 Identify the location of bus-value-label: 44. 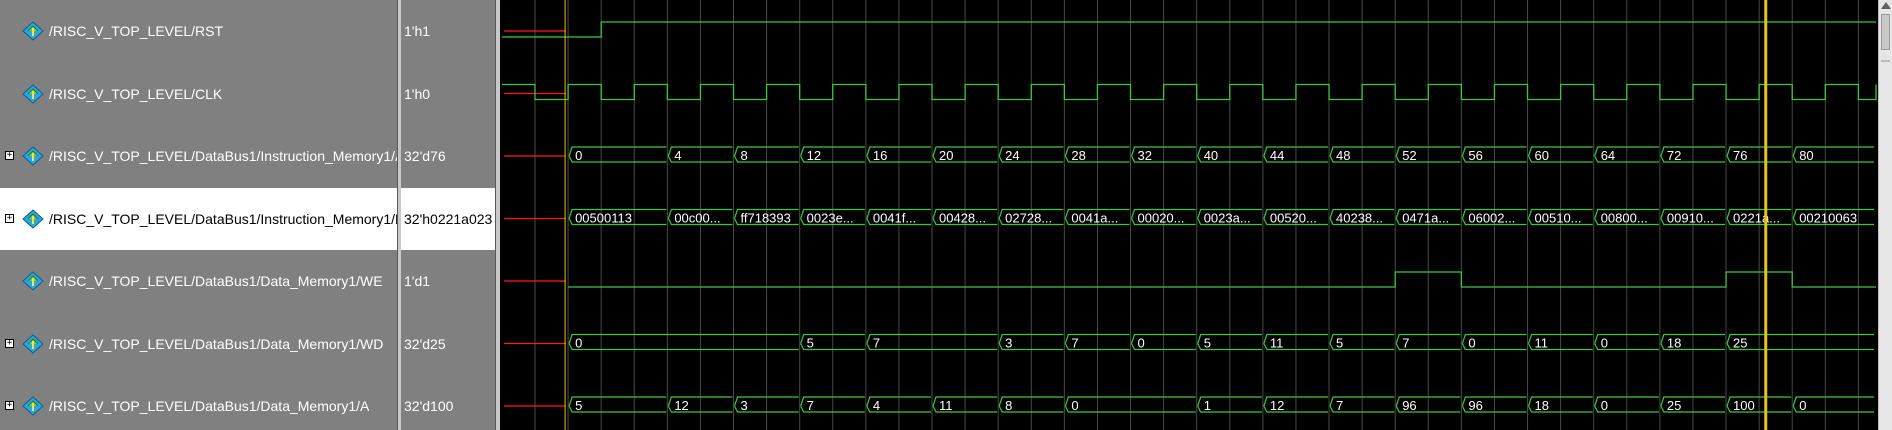
(1277, 155).